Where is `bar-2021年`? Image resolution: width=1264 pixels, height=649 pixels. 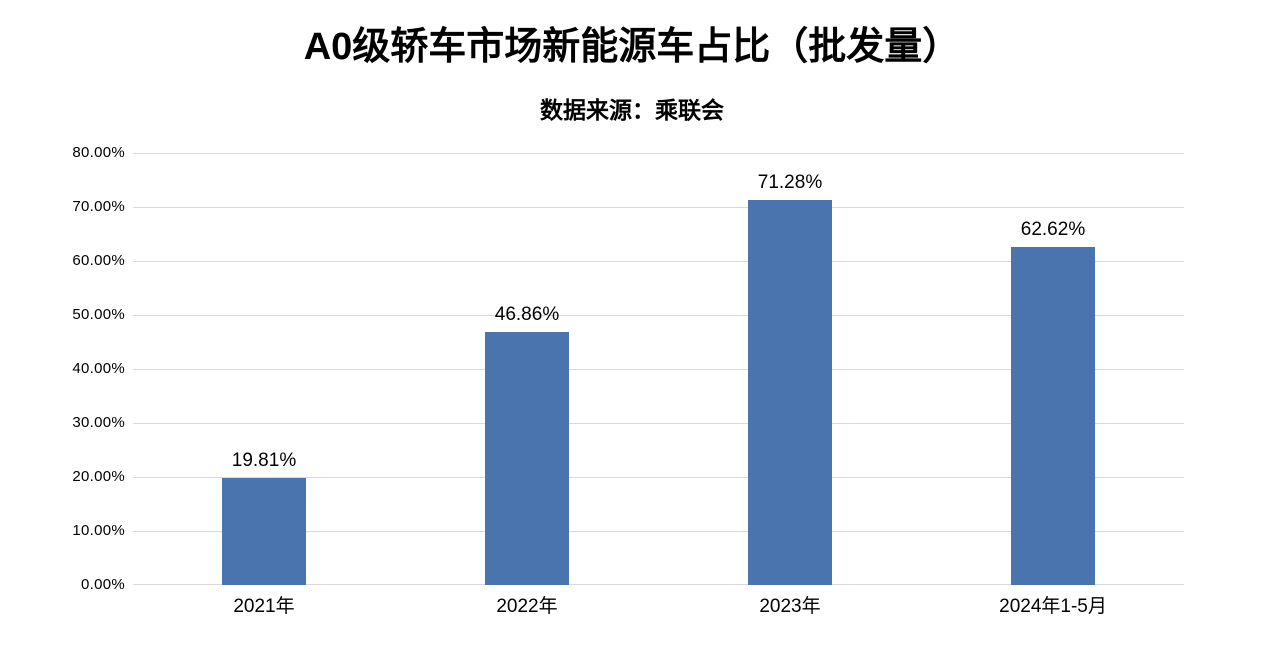
bar-2021年 is located at coordinates (264, 531).